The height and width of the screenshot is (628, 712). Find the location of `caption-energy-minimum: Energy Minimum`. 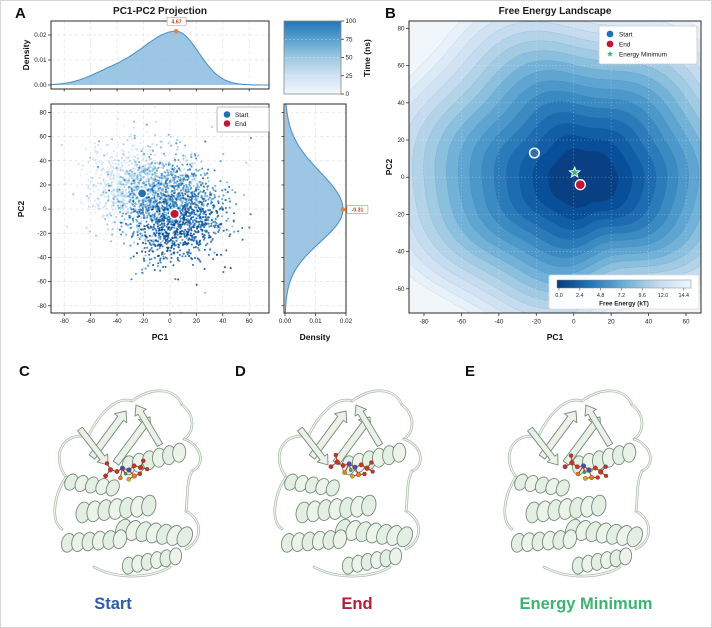

caption-energy-minimum: Energy Minimum is located at coordinates (586, 604).